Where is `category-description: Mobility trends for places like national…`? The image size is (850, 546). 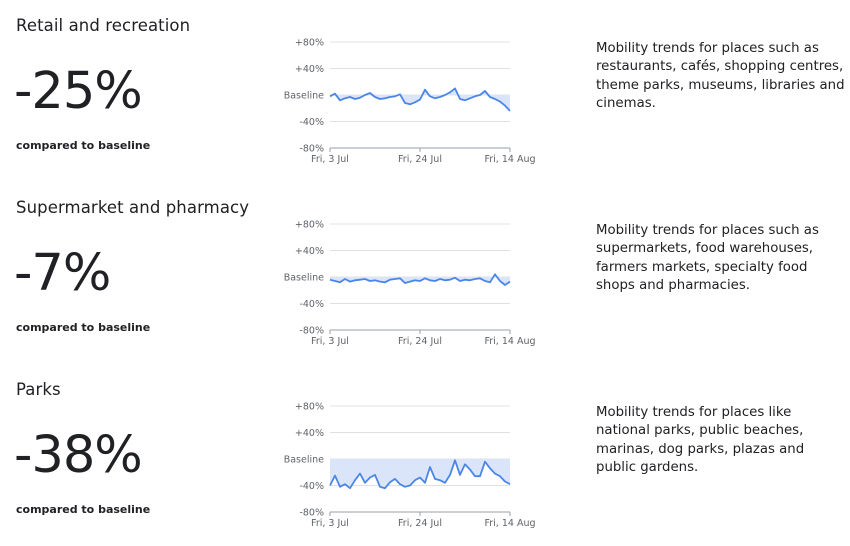
category-description: Mobility trends for places like national… is located at coordinates (700, 440).